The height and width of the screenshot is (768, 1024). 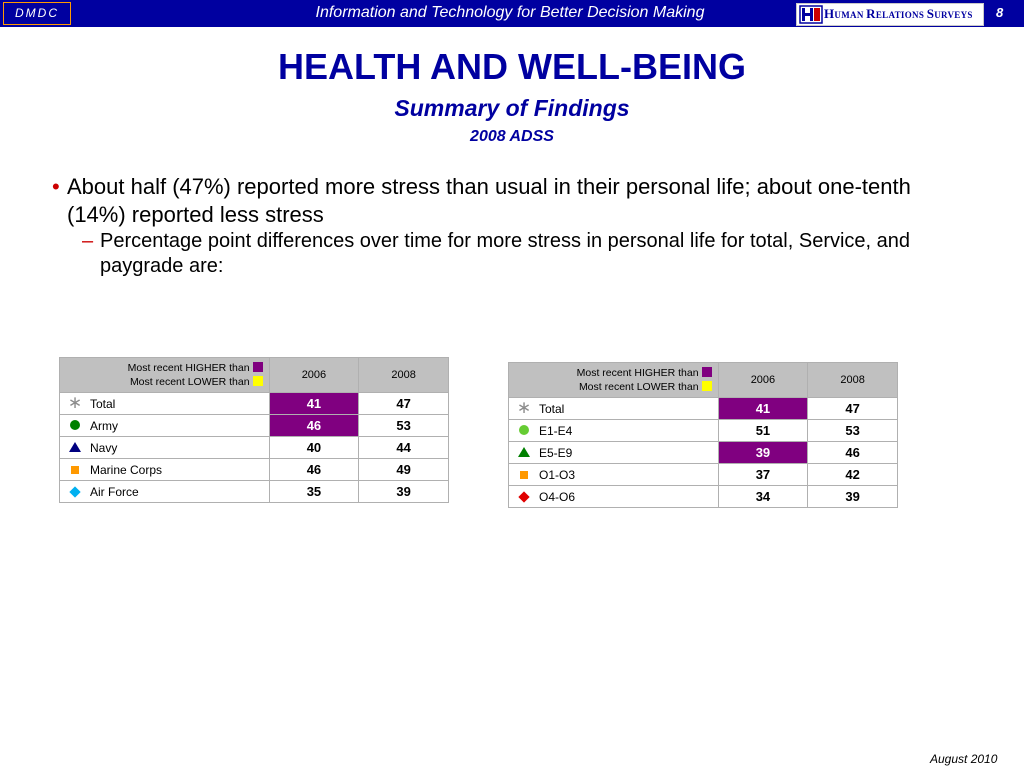 What do you see at coordinates (164, 491) in the screenshot?
I see `row-label-cell: Air Force` at bounding box center [164, 491].